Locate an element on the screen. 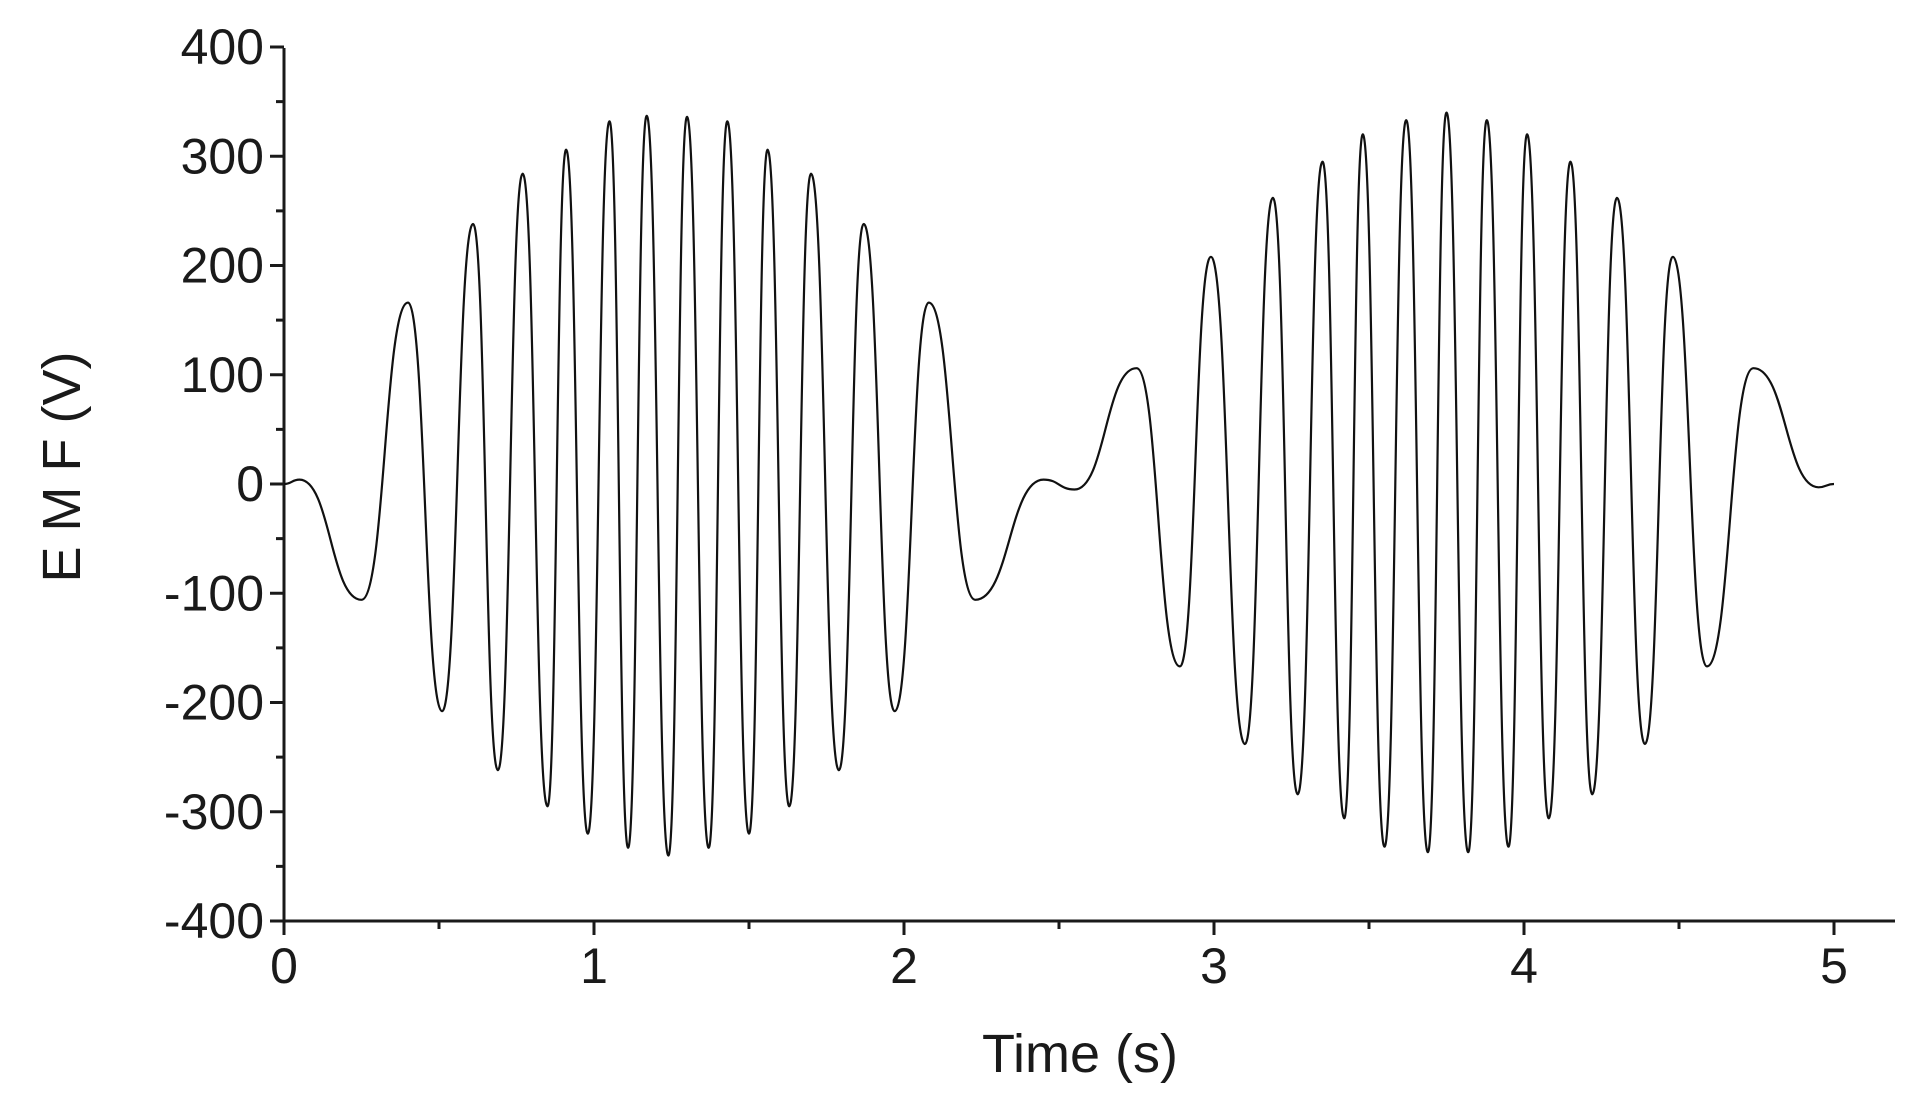 This screenshot has height=1103, width=1908. y-tick-label: 400 is located at coordinates (222, 47).